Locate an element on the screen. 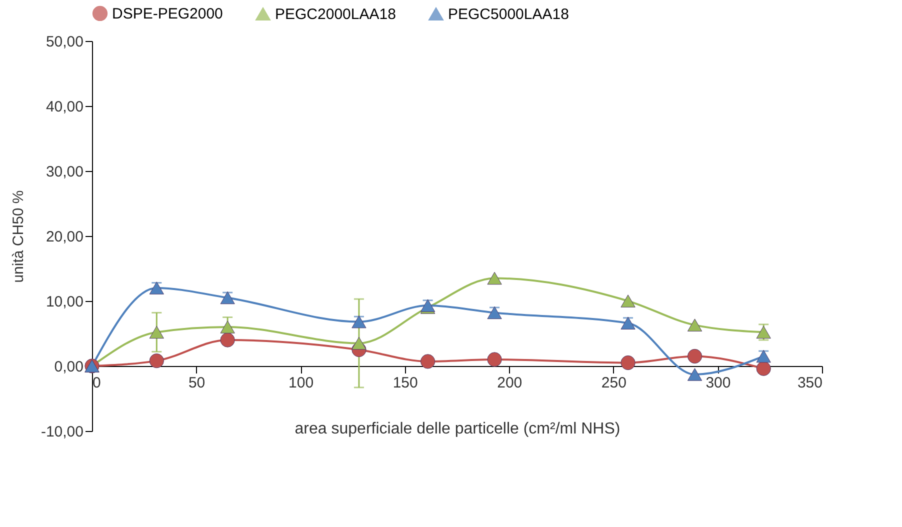 The height and width of the screenshot is (527, 902). x-tick-label: 250 is located at coordinates (613, 383).